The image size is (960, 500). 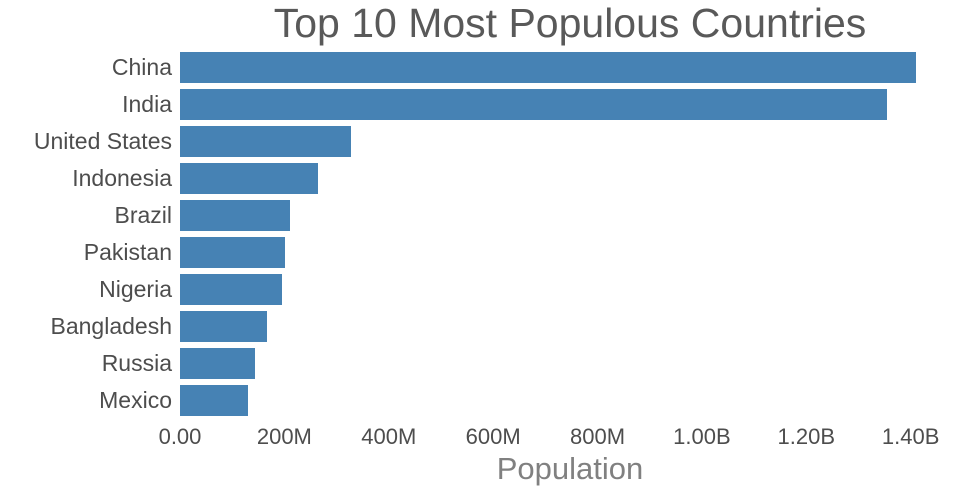 I want to click on x-tick-label: 1.20B, so click(x=806, y=437).